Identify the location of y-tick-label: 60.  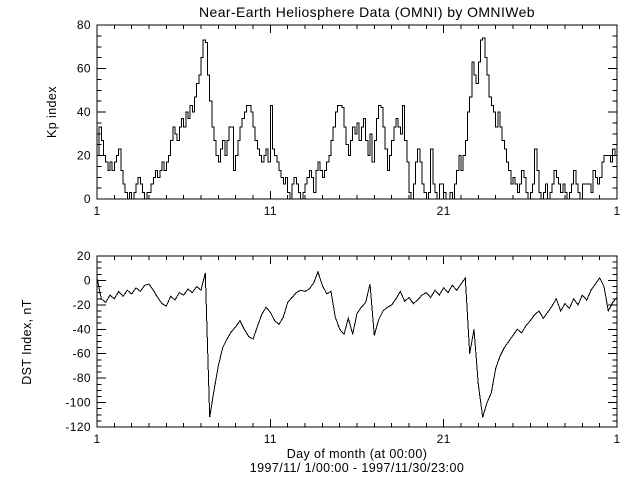
(84, 69).